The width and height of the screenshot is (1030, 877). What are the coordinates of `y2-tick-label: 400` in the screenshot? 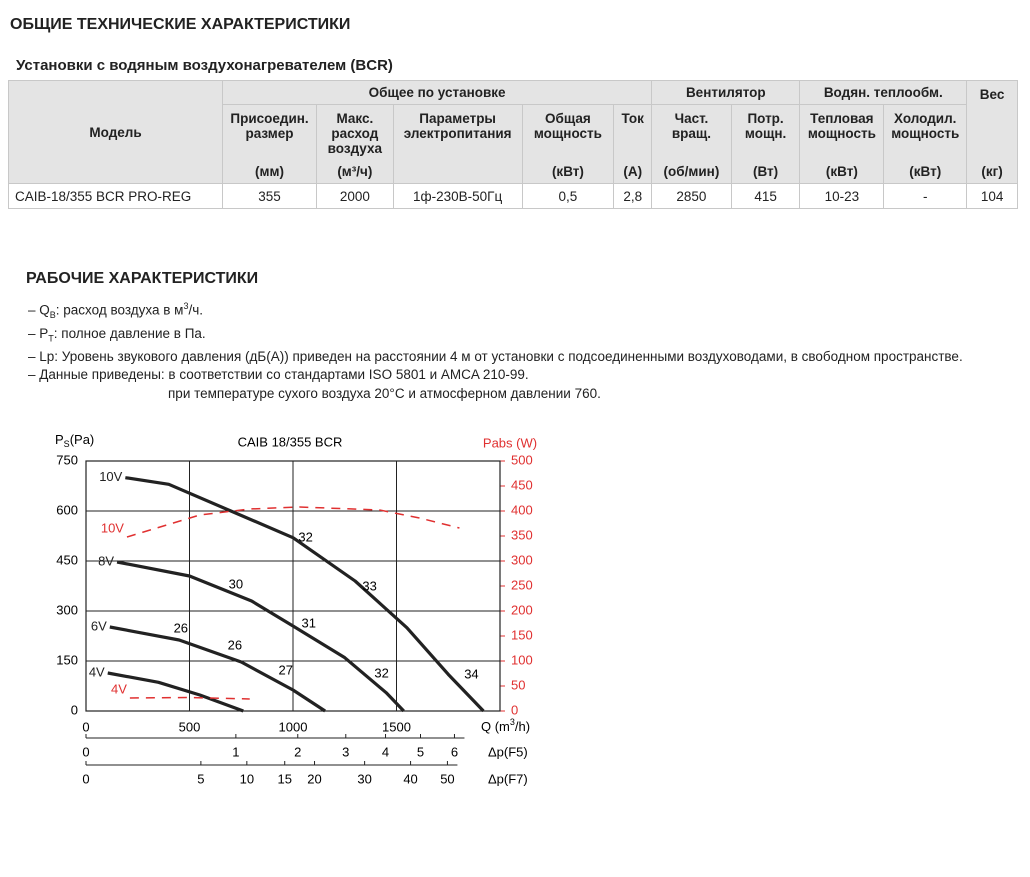 It's located at (522, 509).